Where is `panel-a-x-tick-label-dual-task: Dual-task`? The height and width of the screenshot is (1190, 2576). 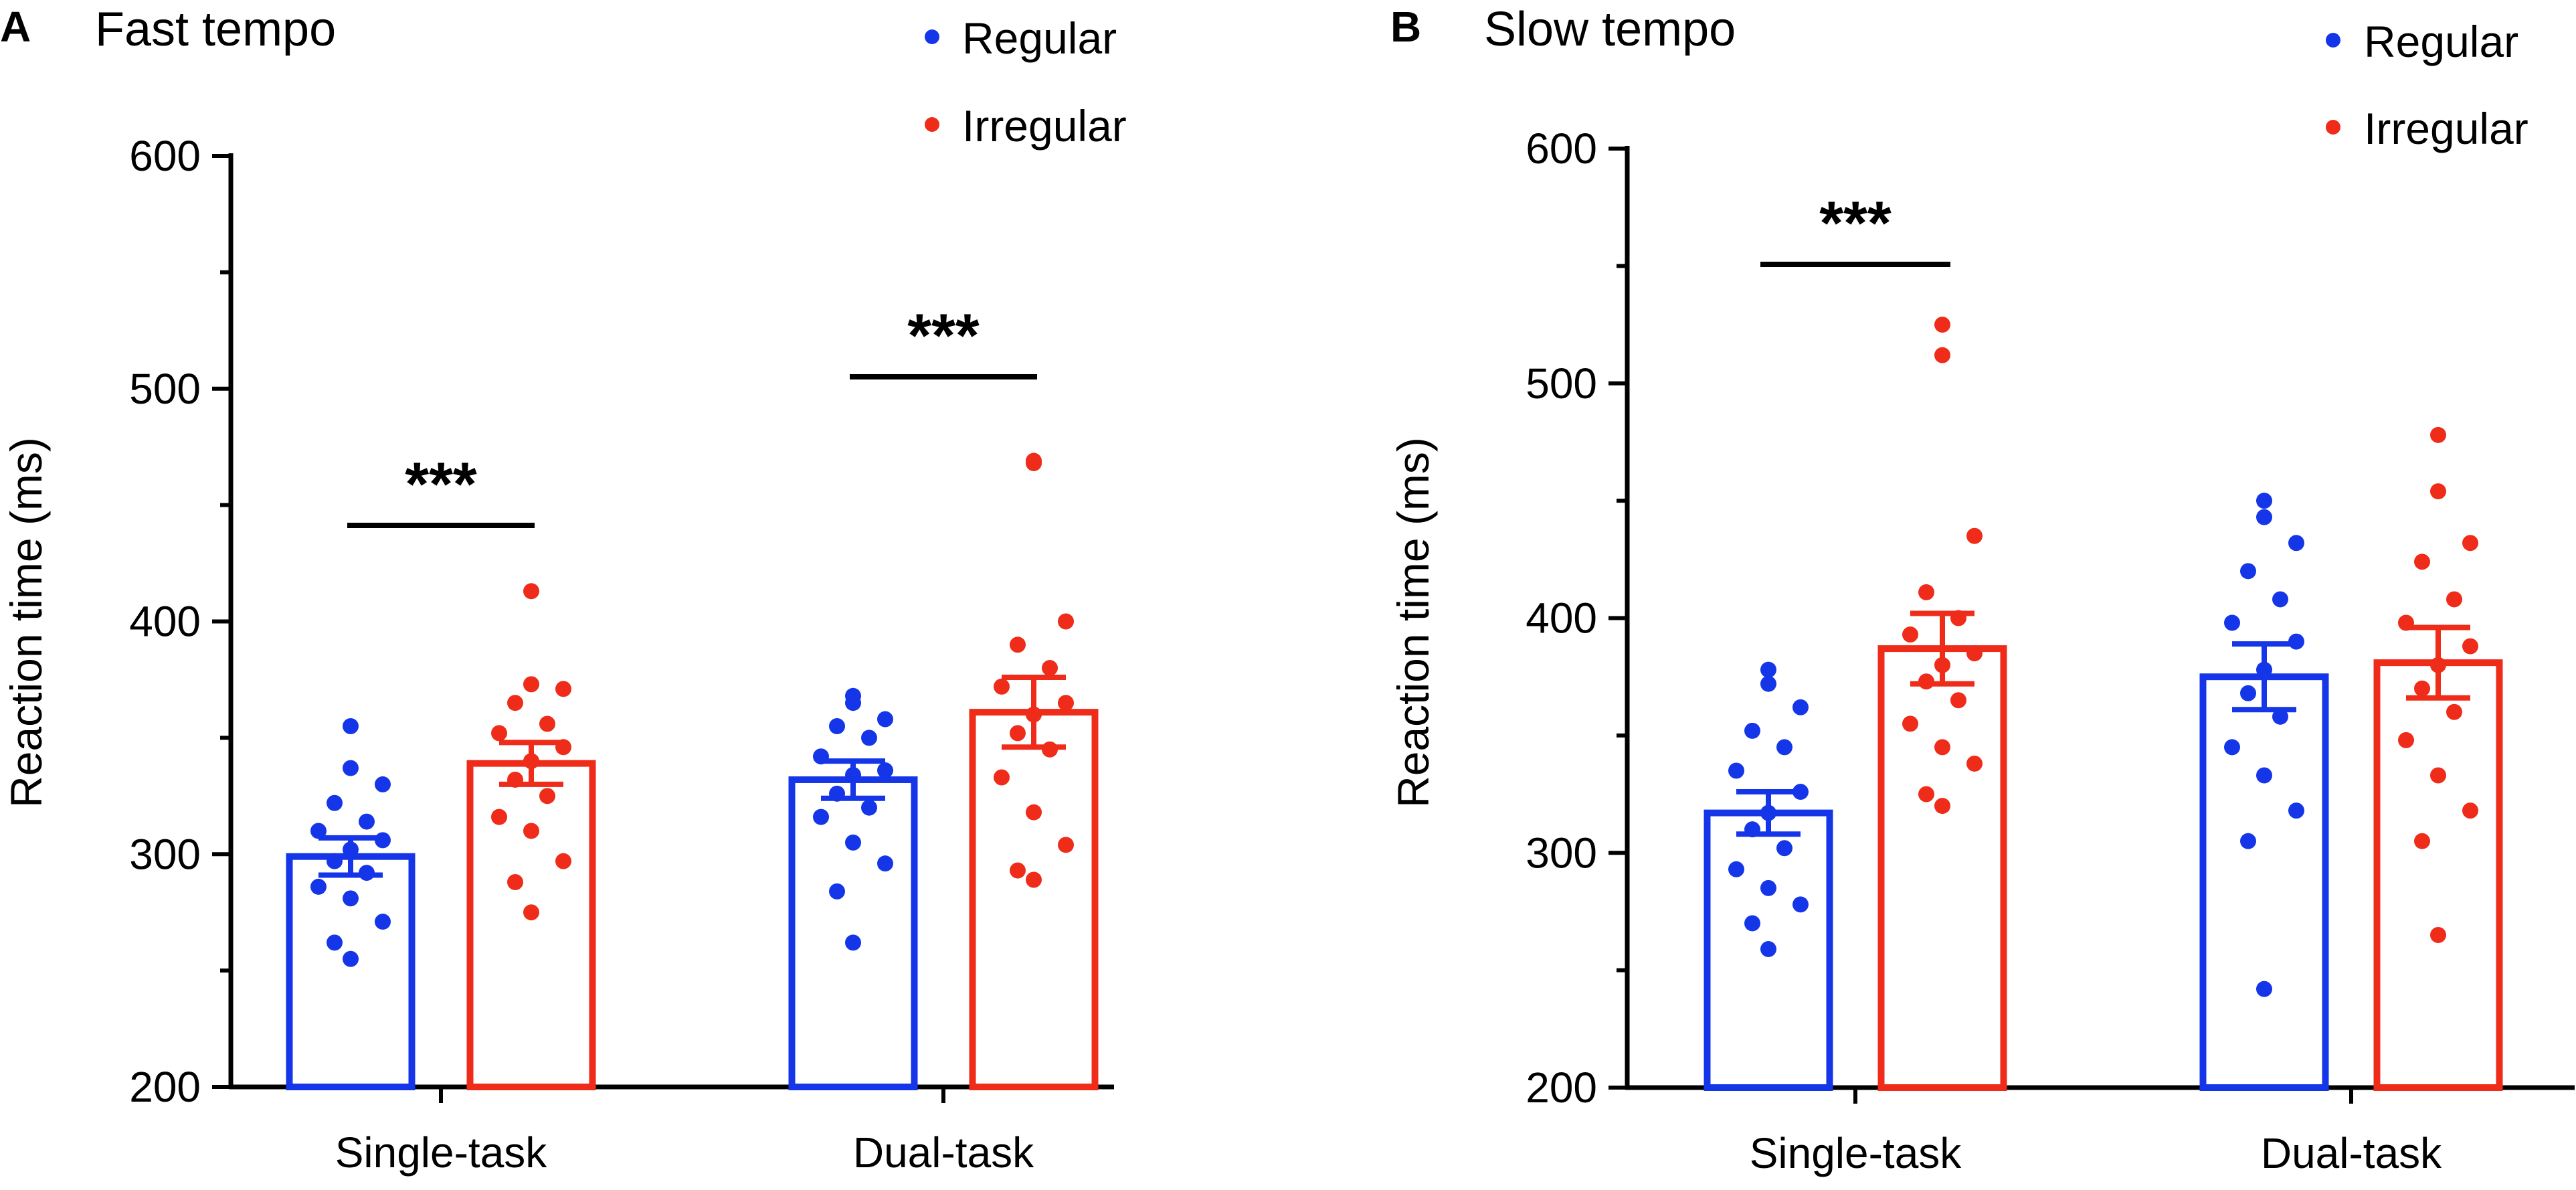 panel-a-x-tick-label-dual-task: Dual-task is located at coordinates (943, 1152).